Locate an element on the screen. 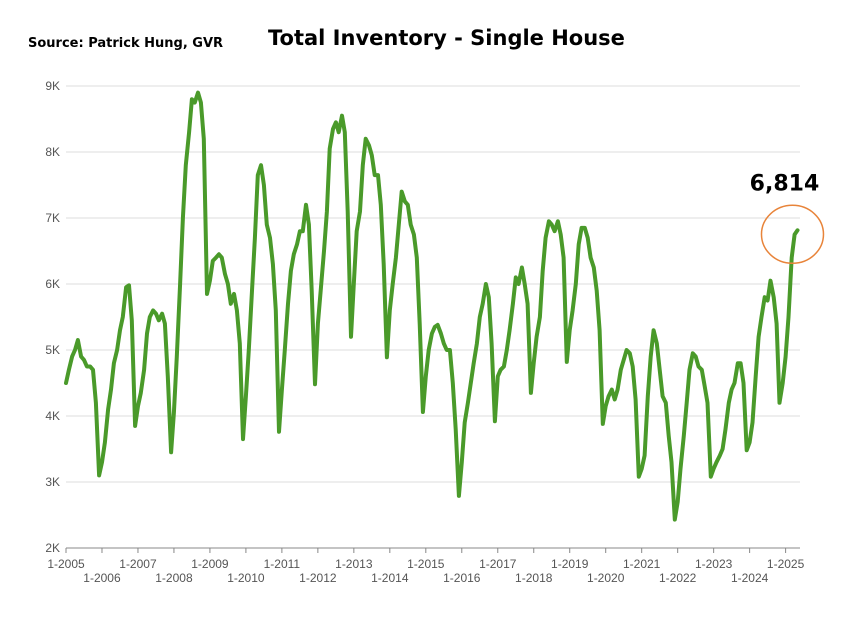  y-tick-label: 9K is located at coordinates (52, 86).